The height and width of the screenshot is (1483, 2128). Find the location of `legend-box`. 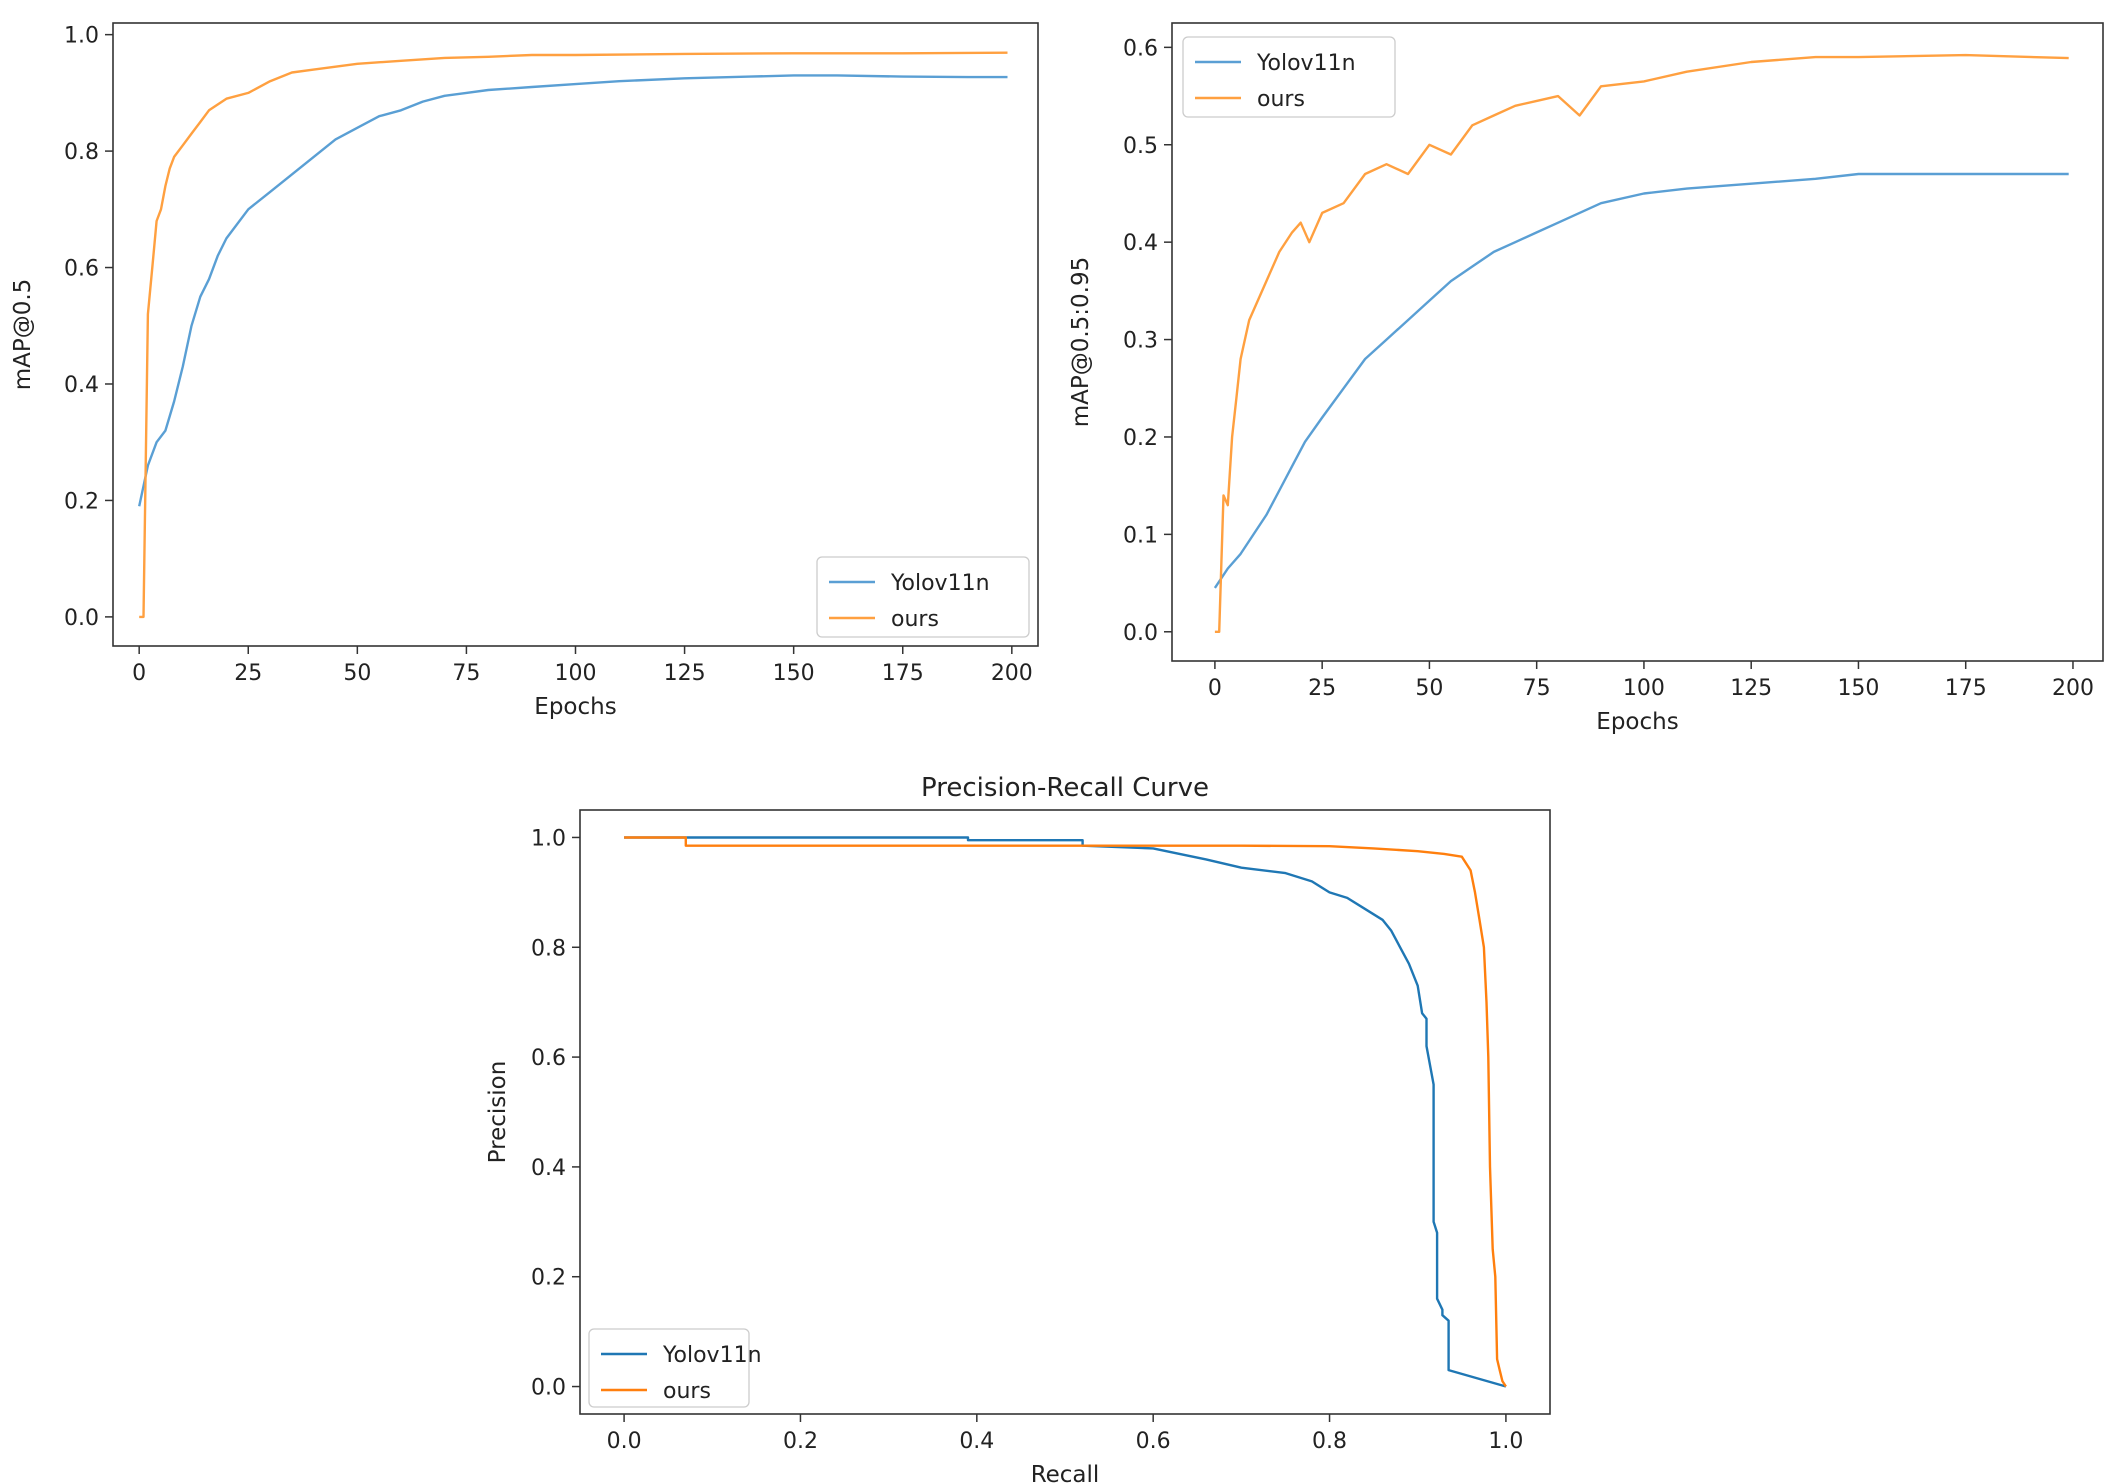

legend-box is located at coordinates (669, 1368).